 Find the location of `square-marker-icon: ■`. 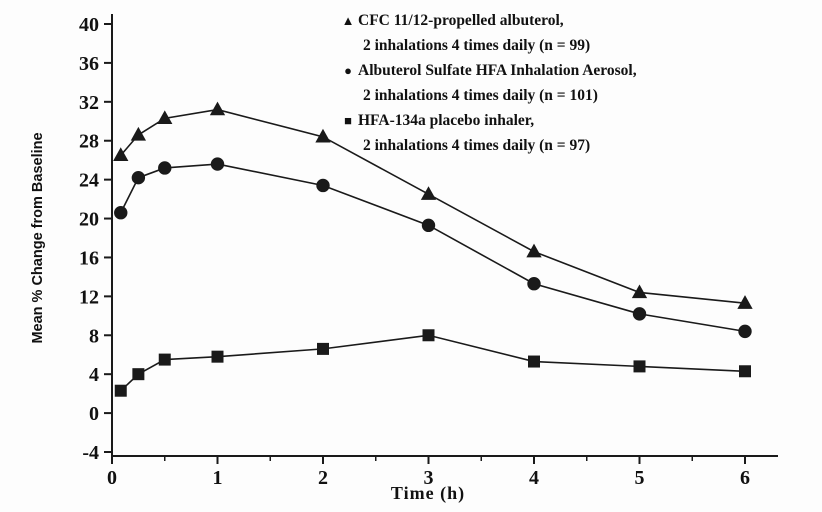

square-marker-icon: ■ is located at coordinates (348, 120).